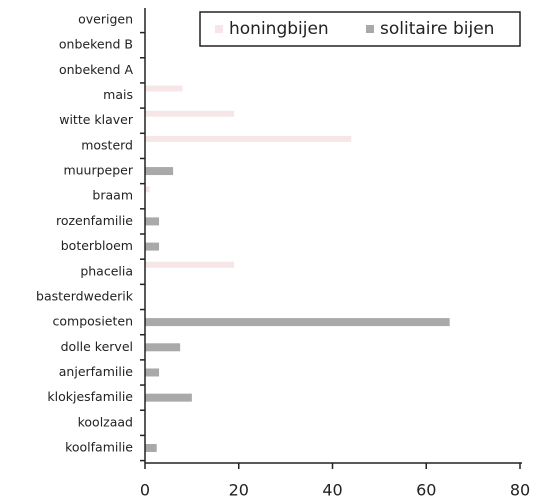 This screenshot has width=540, height=503. I want to click on legend-label: solitaire bijen, so click(437, 29).